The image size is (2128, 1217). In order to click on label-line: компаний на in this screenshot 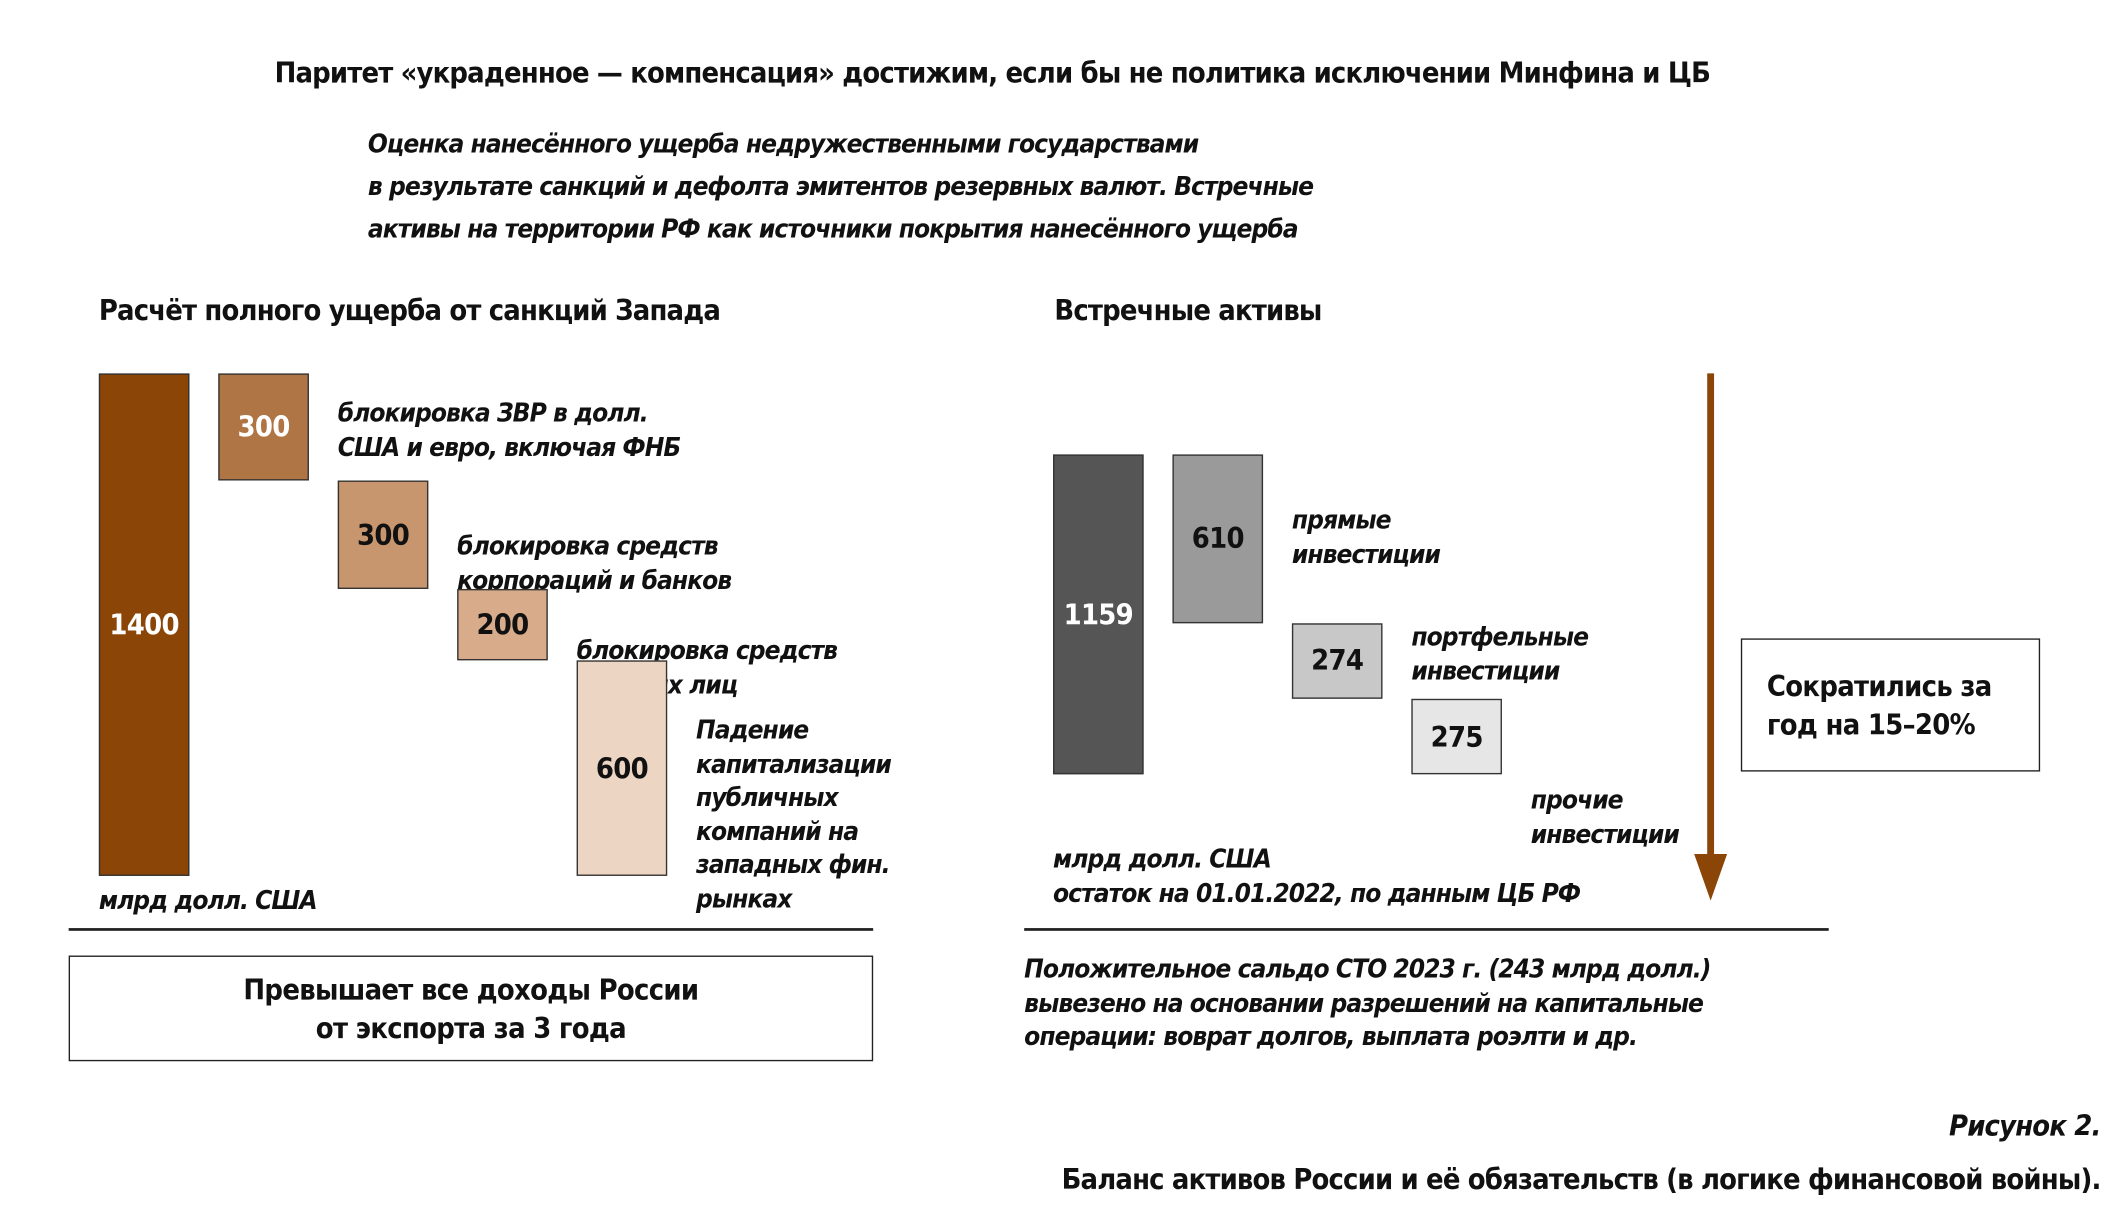, I will do `click(777, 831)`.